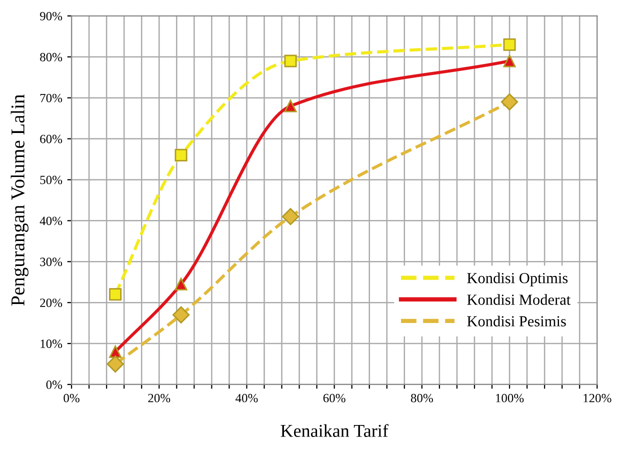 Image resolution: width=622 pixels, height=455 pixels. Describe the element at coordinates (51, 57) in the screenshot. I see `y-tick-label: 80%` at that location.